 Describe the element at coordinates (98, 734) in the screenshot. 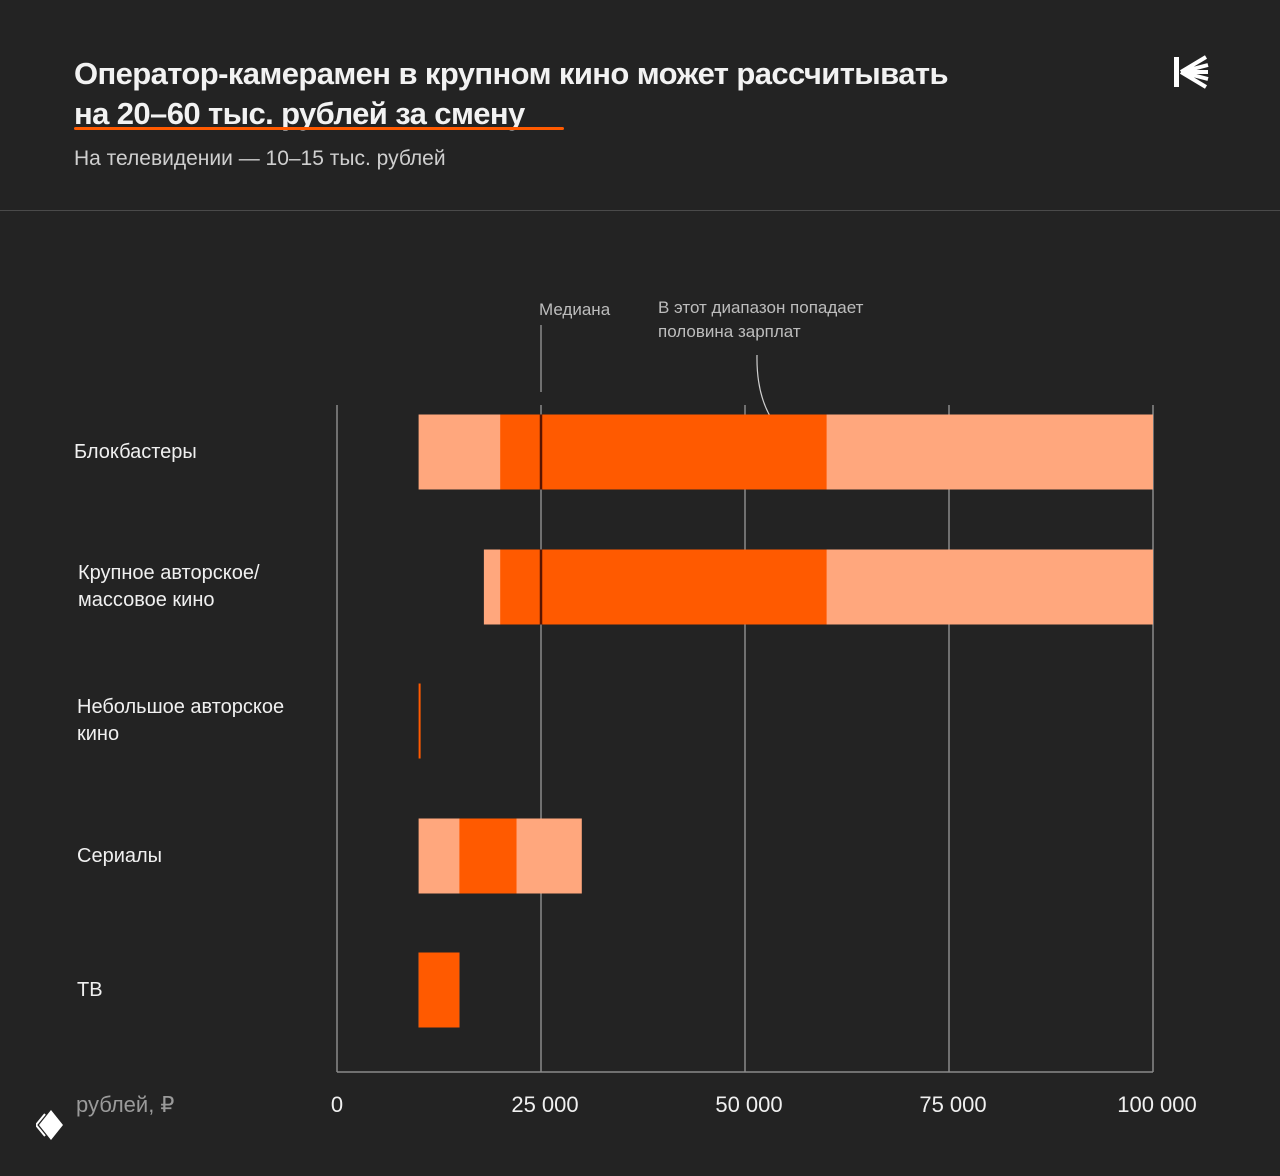

I see `category-label-line: кино` at that location.